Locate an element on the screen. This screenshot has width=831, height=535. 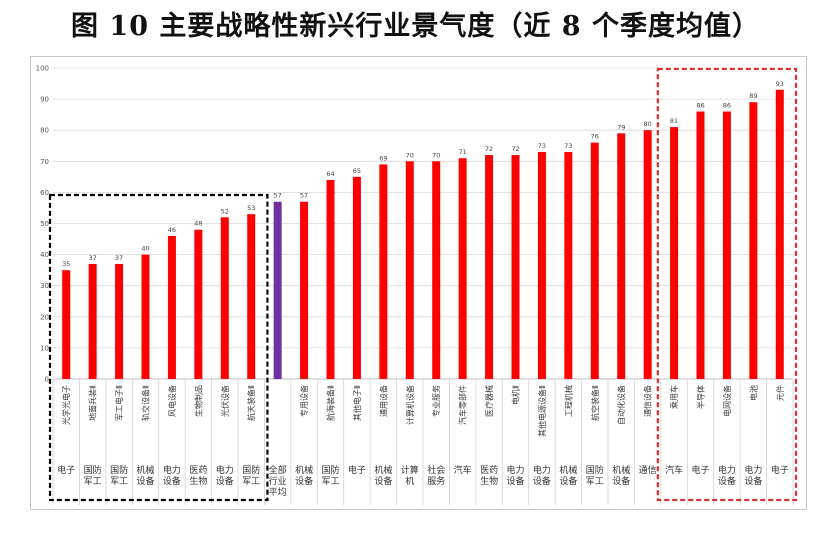
y-tick-label: 10 is located at coordinates (44, 348).